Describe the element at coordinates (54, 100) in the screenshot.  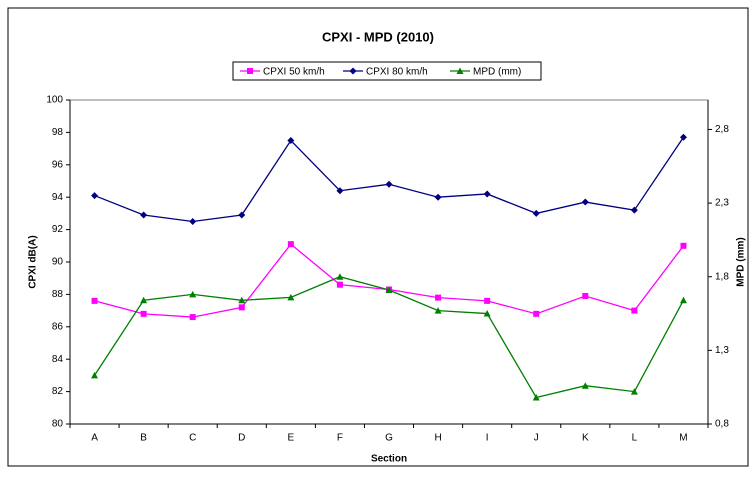
I see `y-tick-label: 100` at that location.